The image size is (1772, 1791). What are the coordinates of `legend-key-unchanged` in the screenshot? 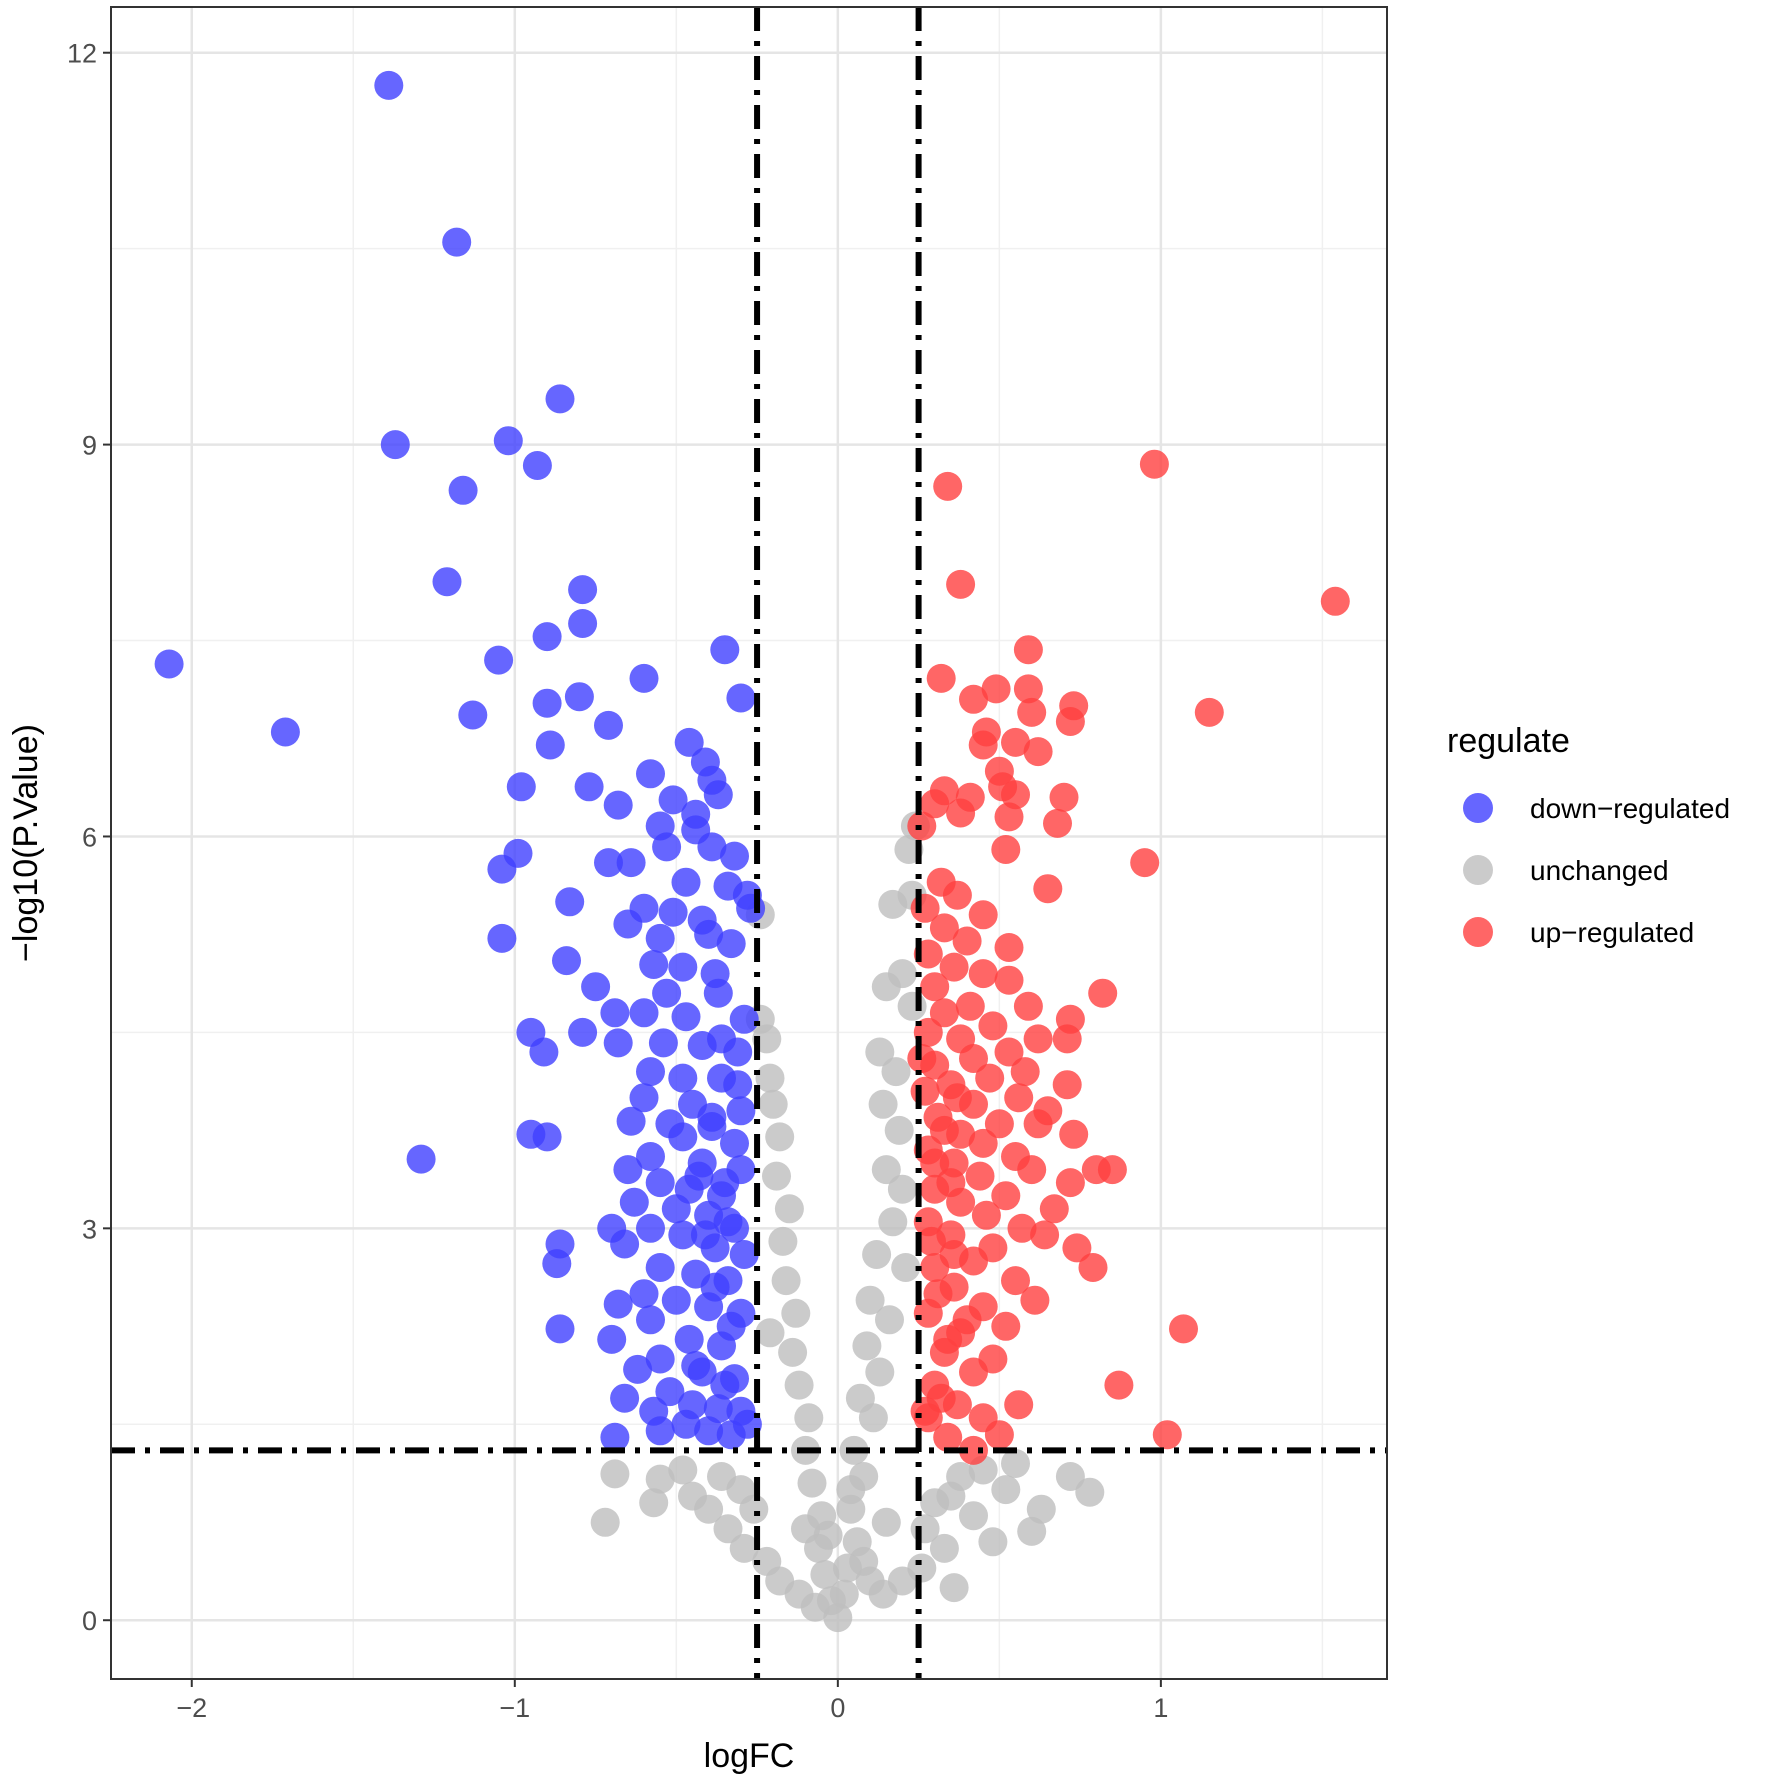 It's located at (1478, 870).